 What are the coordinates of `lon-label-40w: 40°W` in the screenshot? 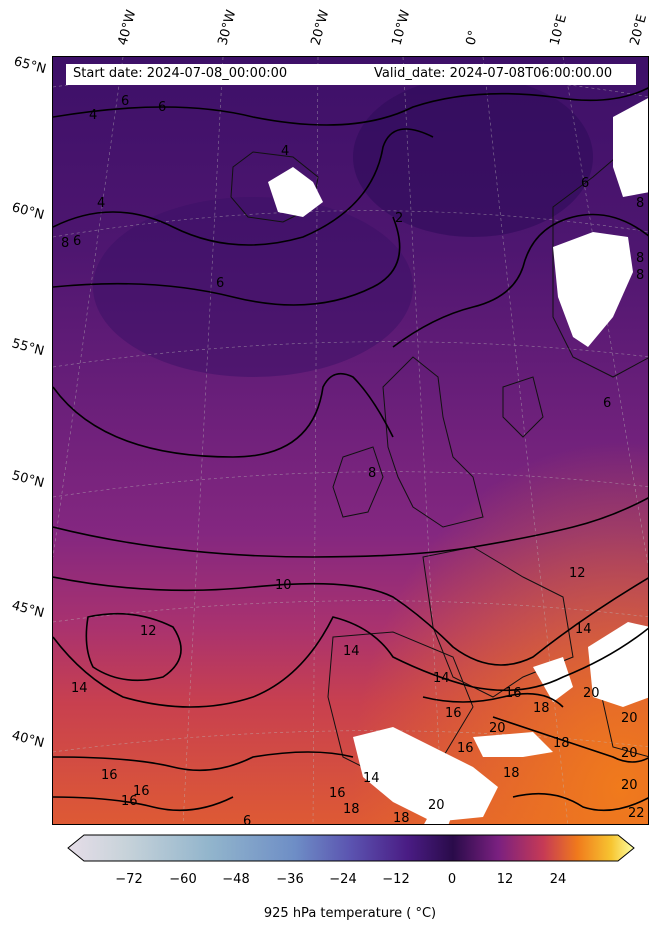 It's located at (127, 27).